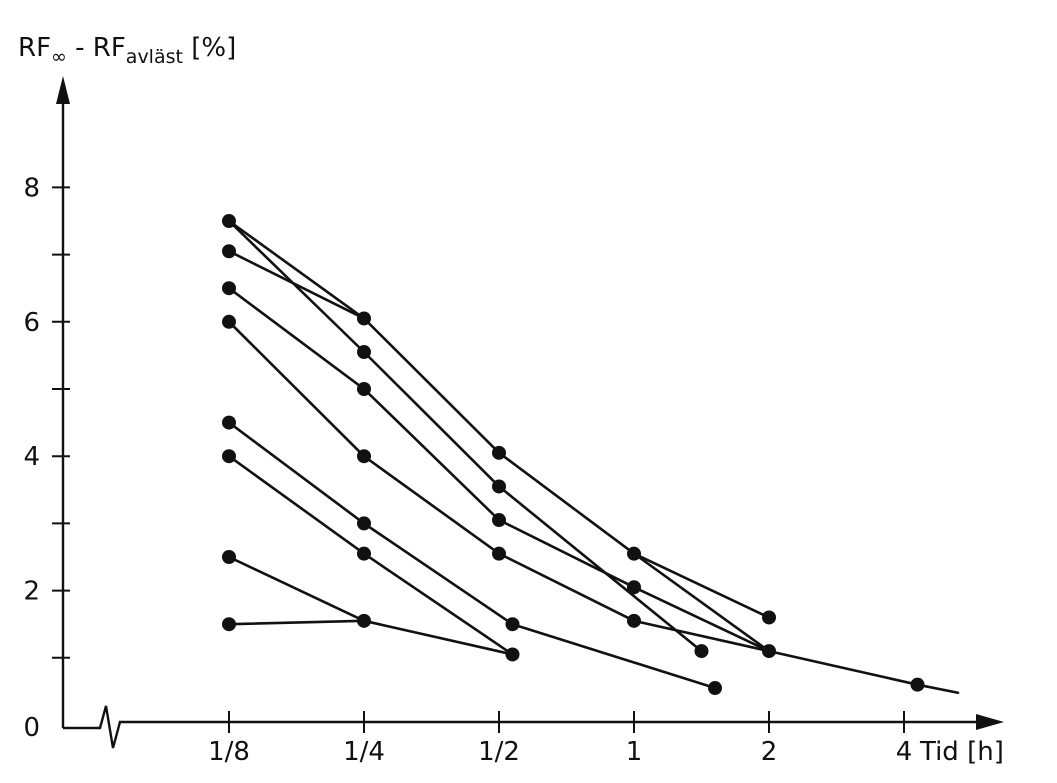  I want to click on x-tick-label: 2, so click(769, 752).